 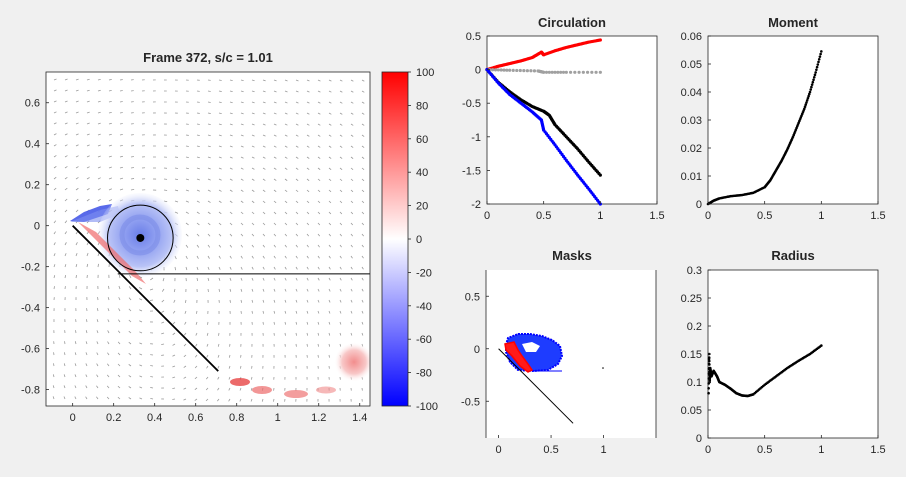 I want to click on radius-panel: Radius 0 0.5 1 1.5 0.3 0.25 0.2 0.15 0.1 0.05 0, so click(x=783, y=352).